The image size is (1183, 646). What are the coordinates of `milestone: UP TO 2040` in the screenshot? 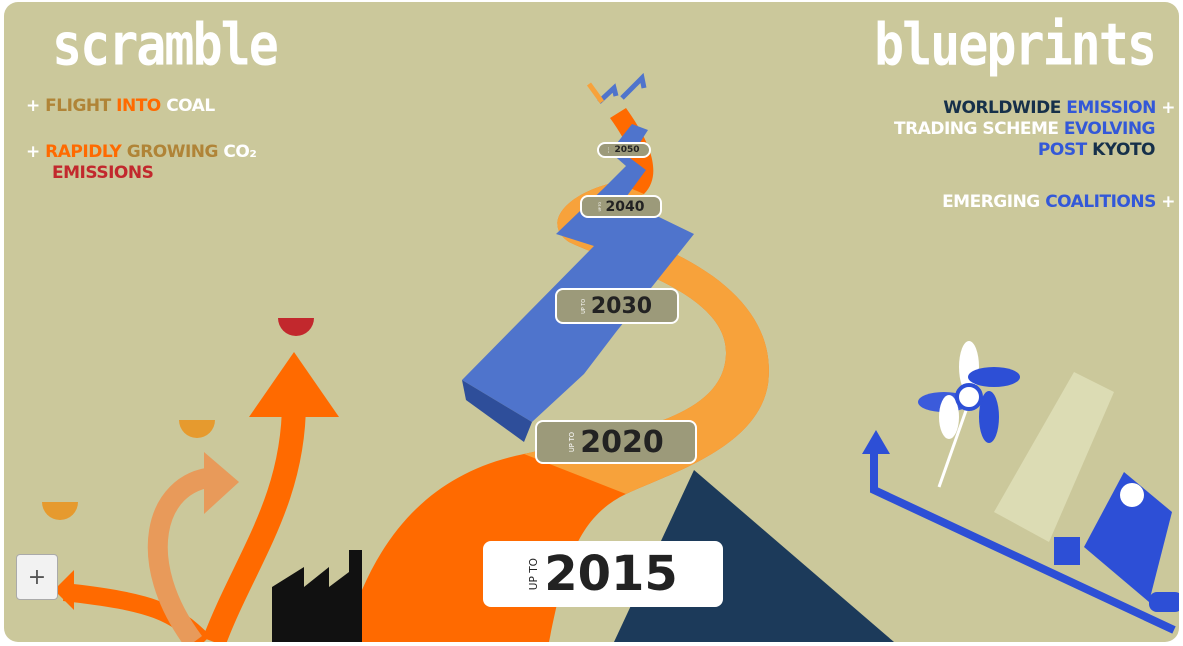 It's located at (621, 206).